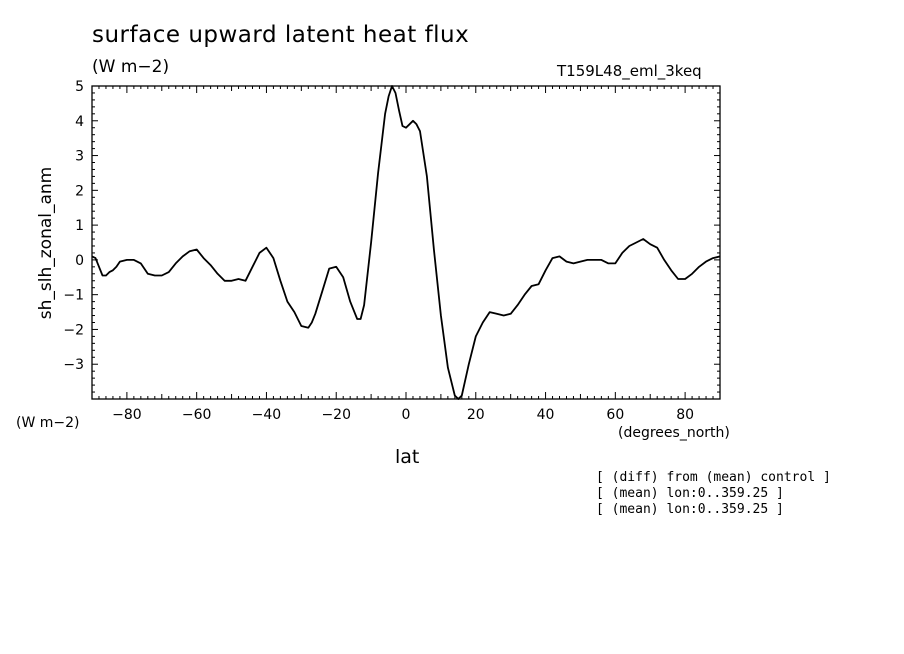  I want to click on y-tick-label: 4, so click(79, 122).